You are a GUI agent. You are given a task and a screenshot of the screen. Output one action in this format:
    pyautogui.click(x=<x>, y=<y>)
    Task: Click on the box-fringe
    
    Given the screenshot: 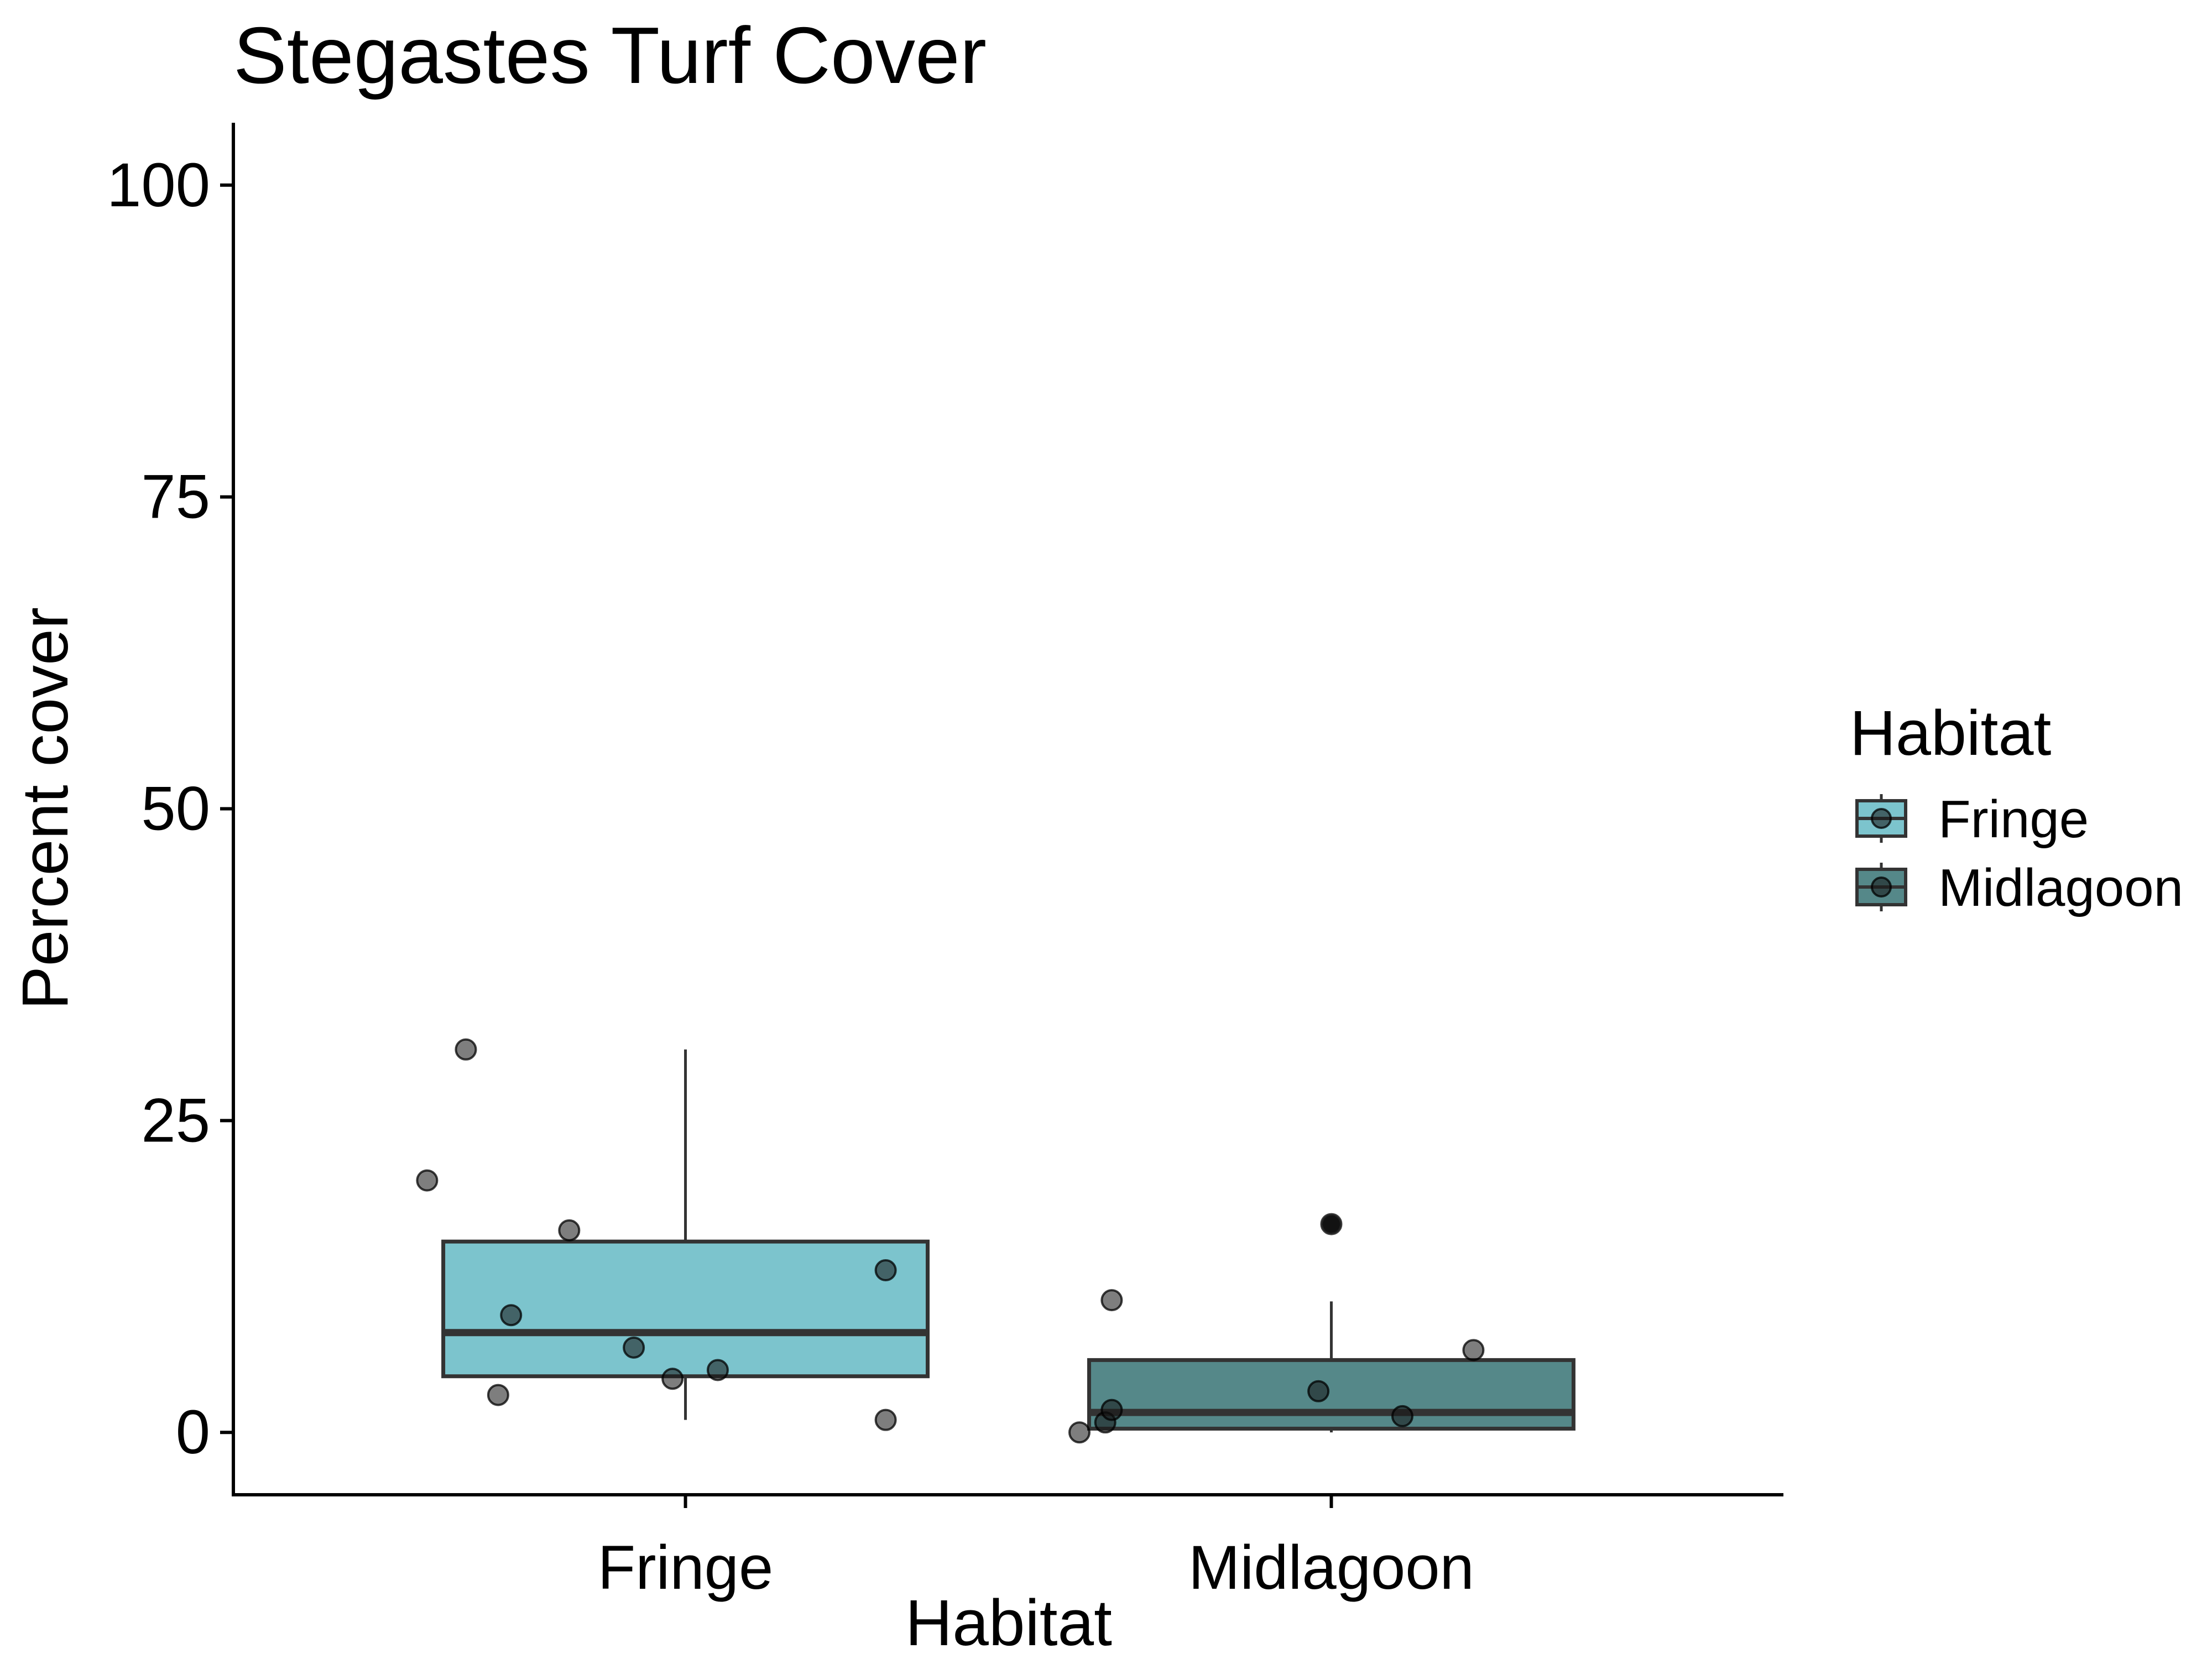 What is the action you would take?
    pyautogui.click(x=686, y=1309)
    